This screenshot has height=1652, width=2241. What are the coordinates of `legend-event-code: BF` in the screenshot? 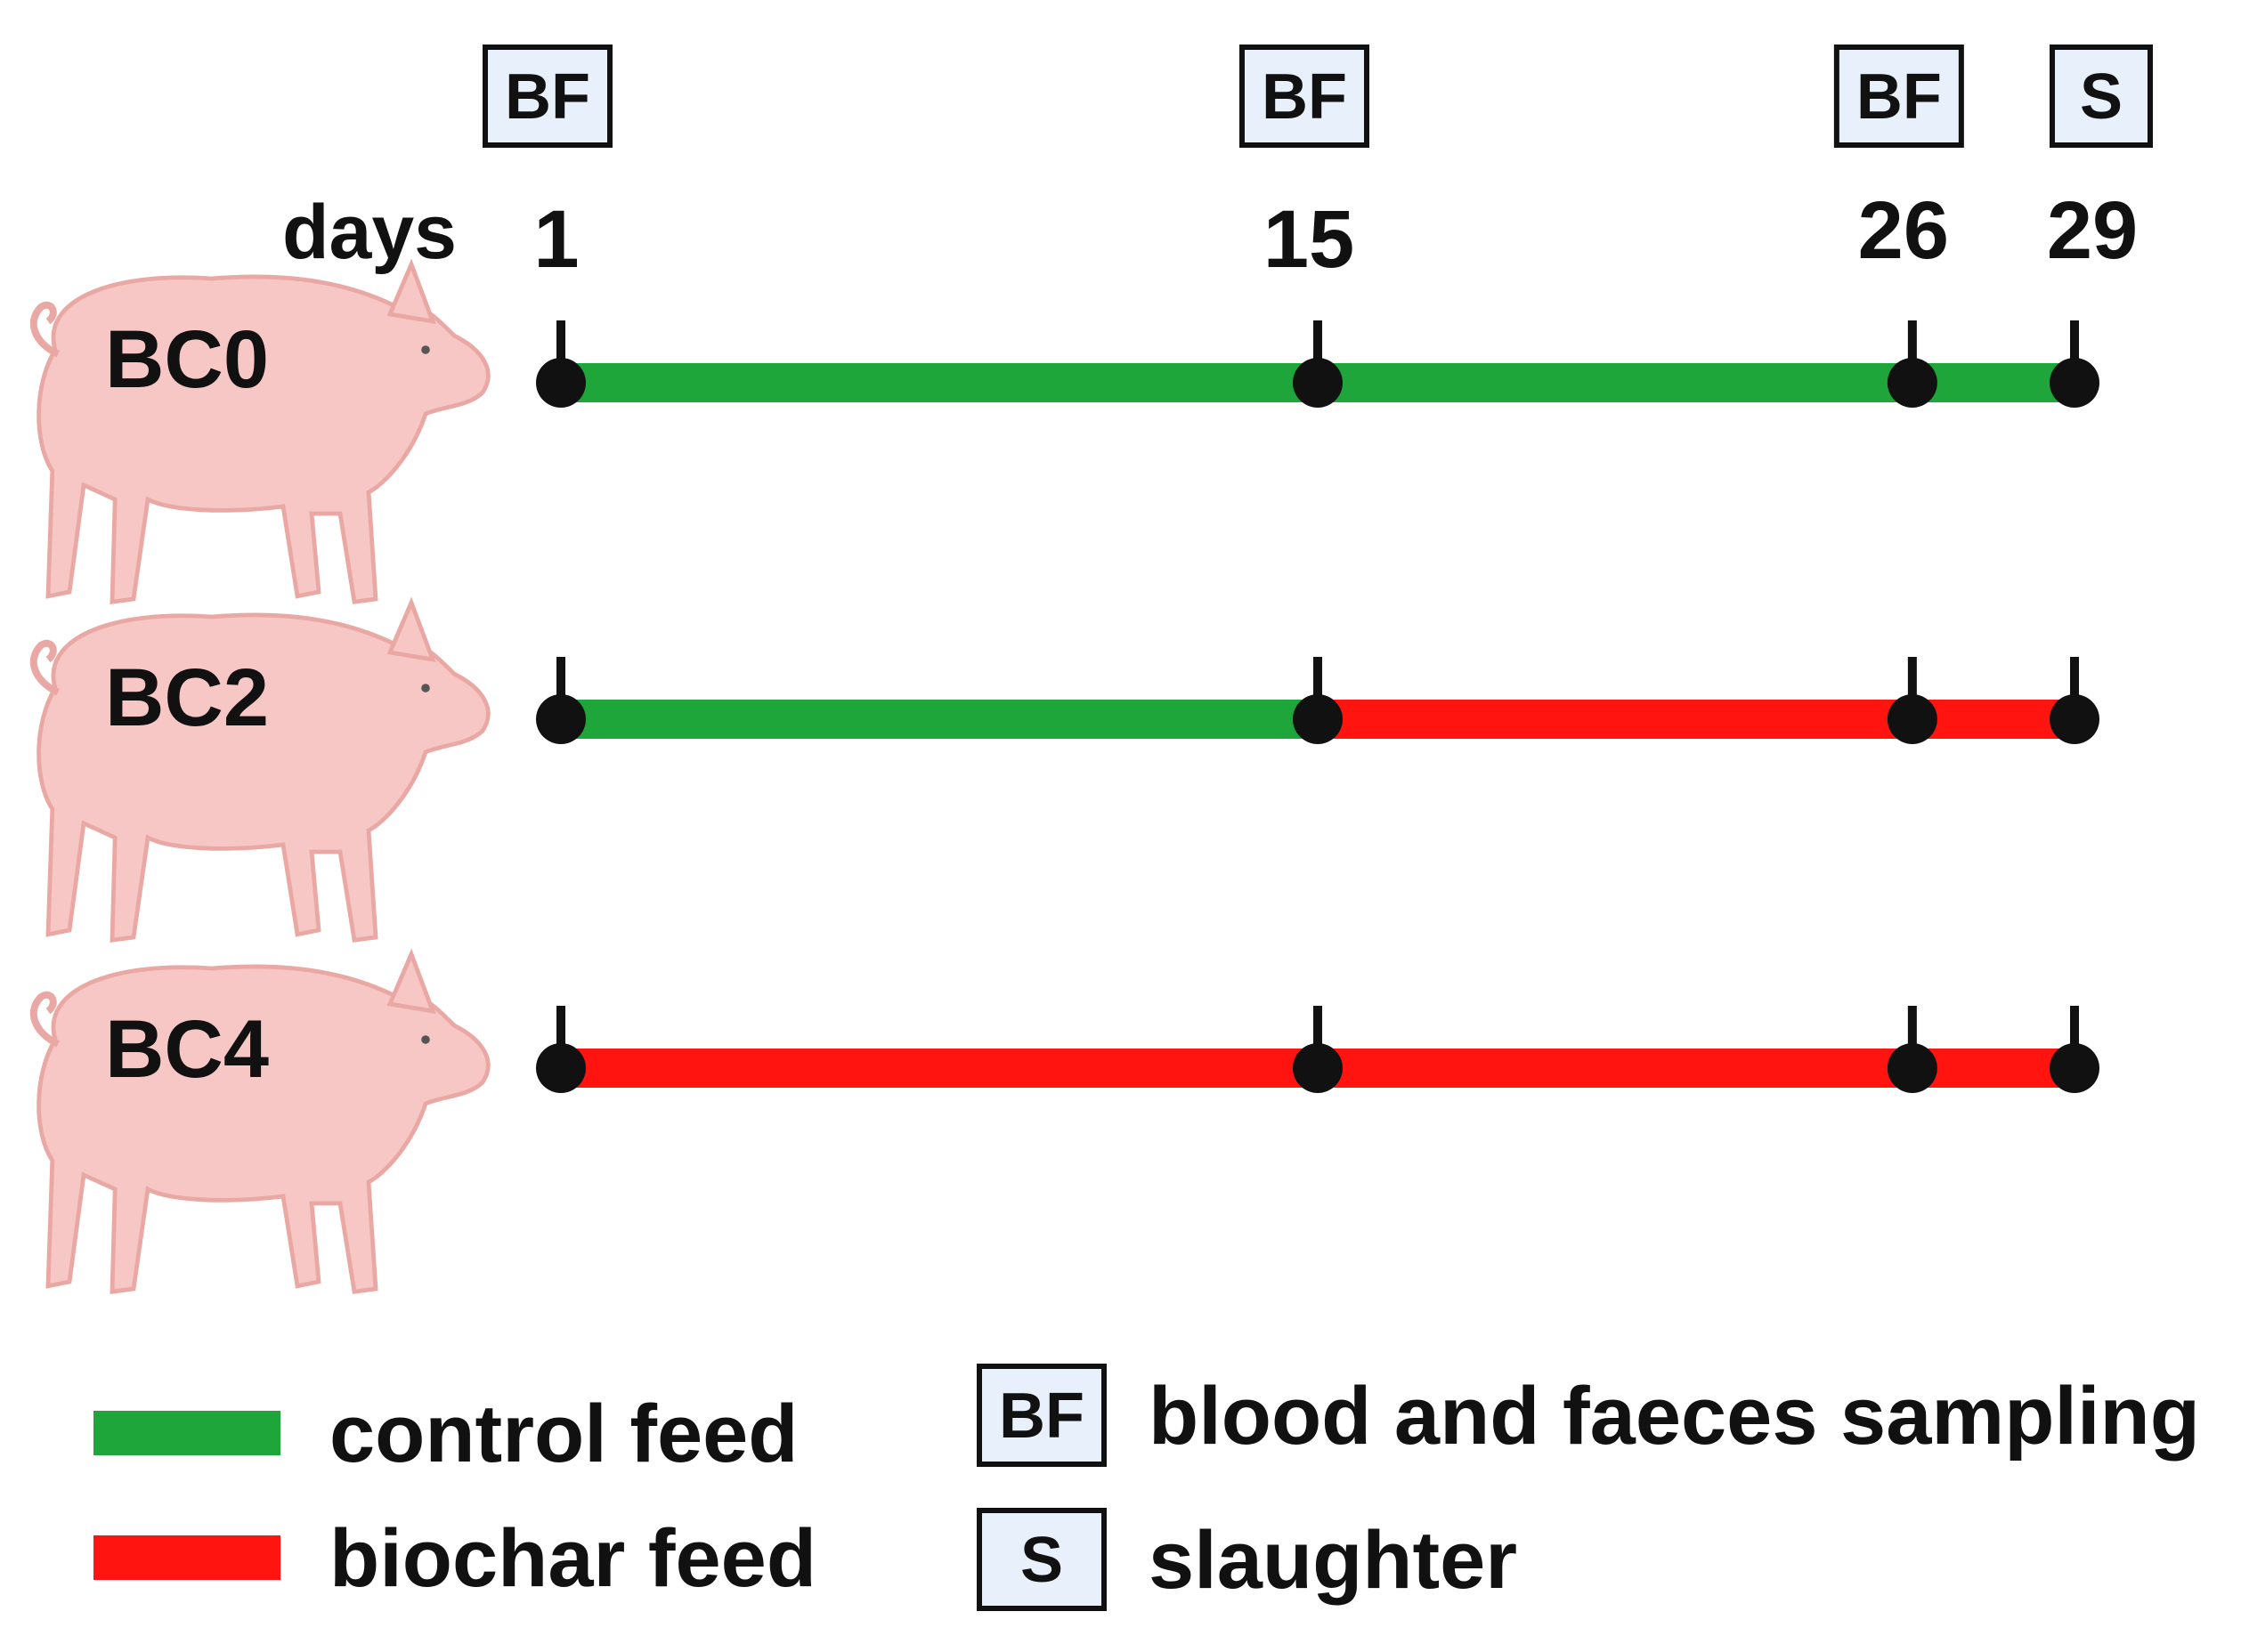 It's located at (1041, 1416).